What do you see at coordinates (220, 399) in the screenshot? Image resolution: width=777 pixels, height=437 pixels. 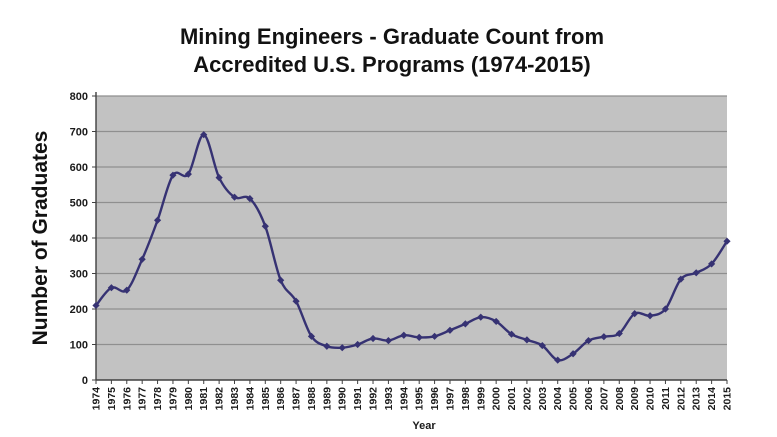 I see `x-tick-label: 1982` at bounding box center [220, 399].